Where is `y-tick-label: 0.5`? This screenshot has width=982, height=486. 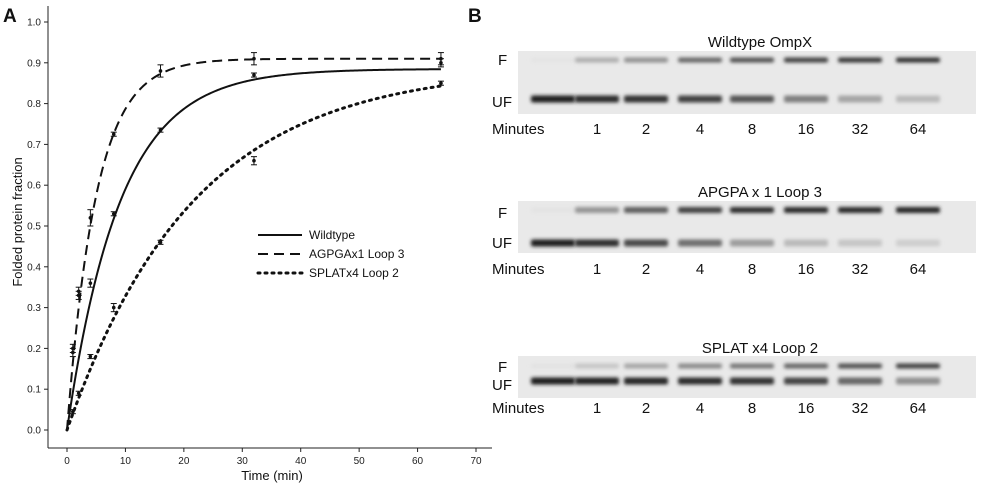
y-tick-label: 0.5 is located at coordinates (34, 227).